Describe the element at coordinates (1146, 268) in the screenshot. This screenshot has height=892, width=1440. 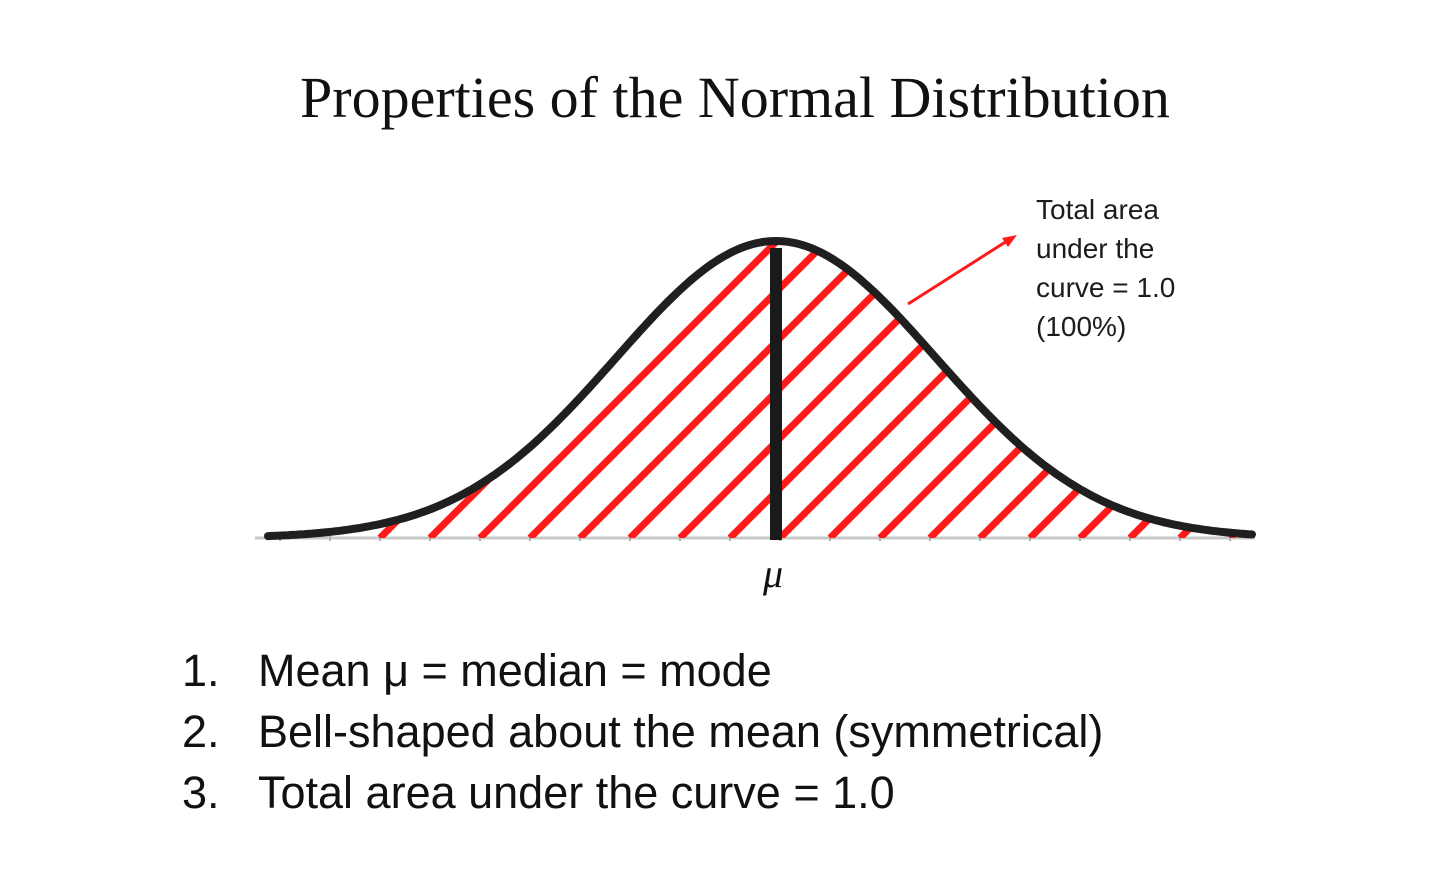
I see `area-annotation: Total area under the curve = 1.0 (100%)` at that location.